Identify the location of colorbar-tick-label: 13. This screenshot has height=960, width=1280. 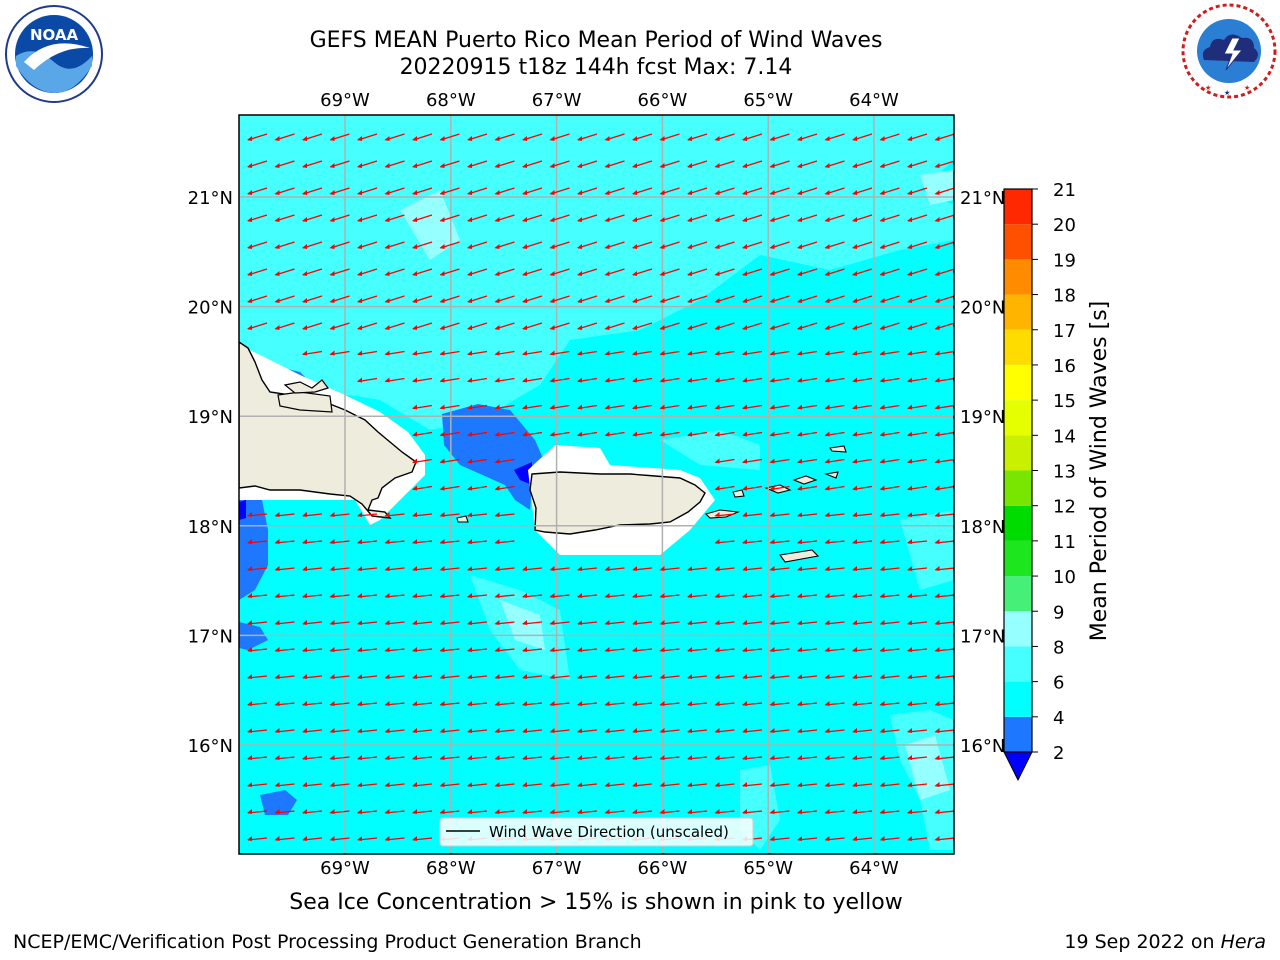
(1064, 472).